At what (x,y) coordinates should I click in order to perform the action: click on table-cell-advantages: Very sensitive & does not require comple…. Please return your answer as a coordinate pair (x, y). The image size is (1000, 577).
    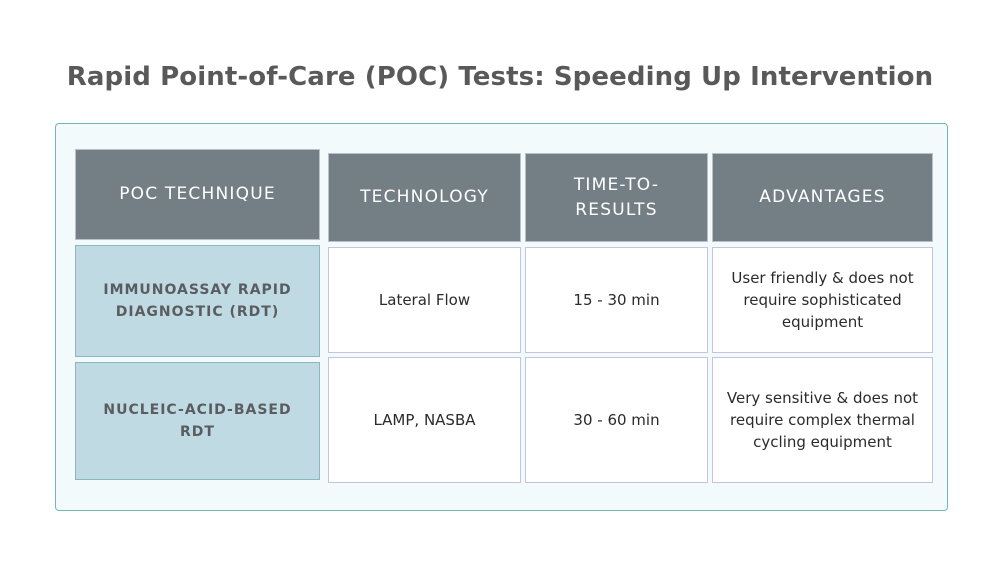
    Looking at the image, I should click on (822, 420).